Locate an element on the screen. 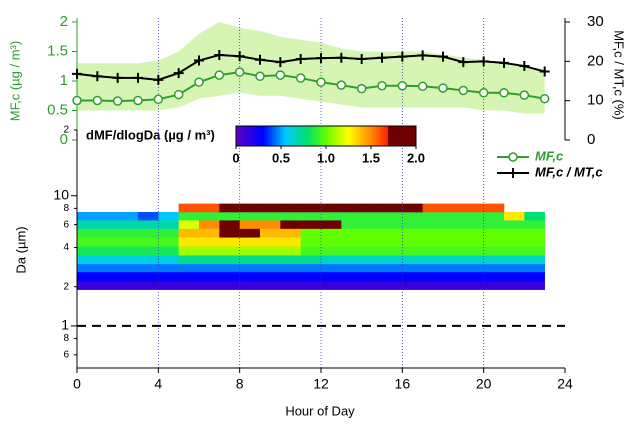 Image resolution: width=632 pixels, height=426 pixels. x-tick-label: 8 is located at coordinates (240, 384).